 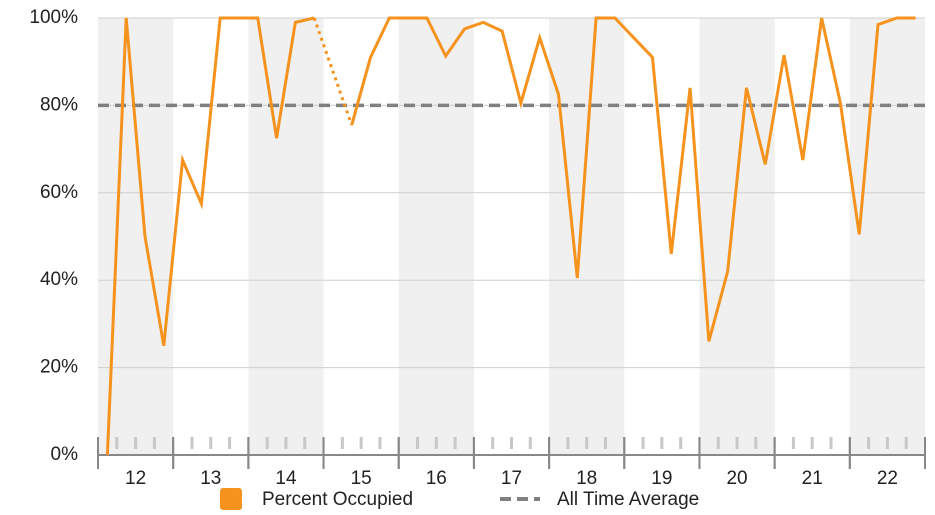 What do you see at coordinates (333, 71) in the screenshot?
I see `gap-connector` at bounding box center [333, 71].